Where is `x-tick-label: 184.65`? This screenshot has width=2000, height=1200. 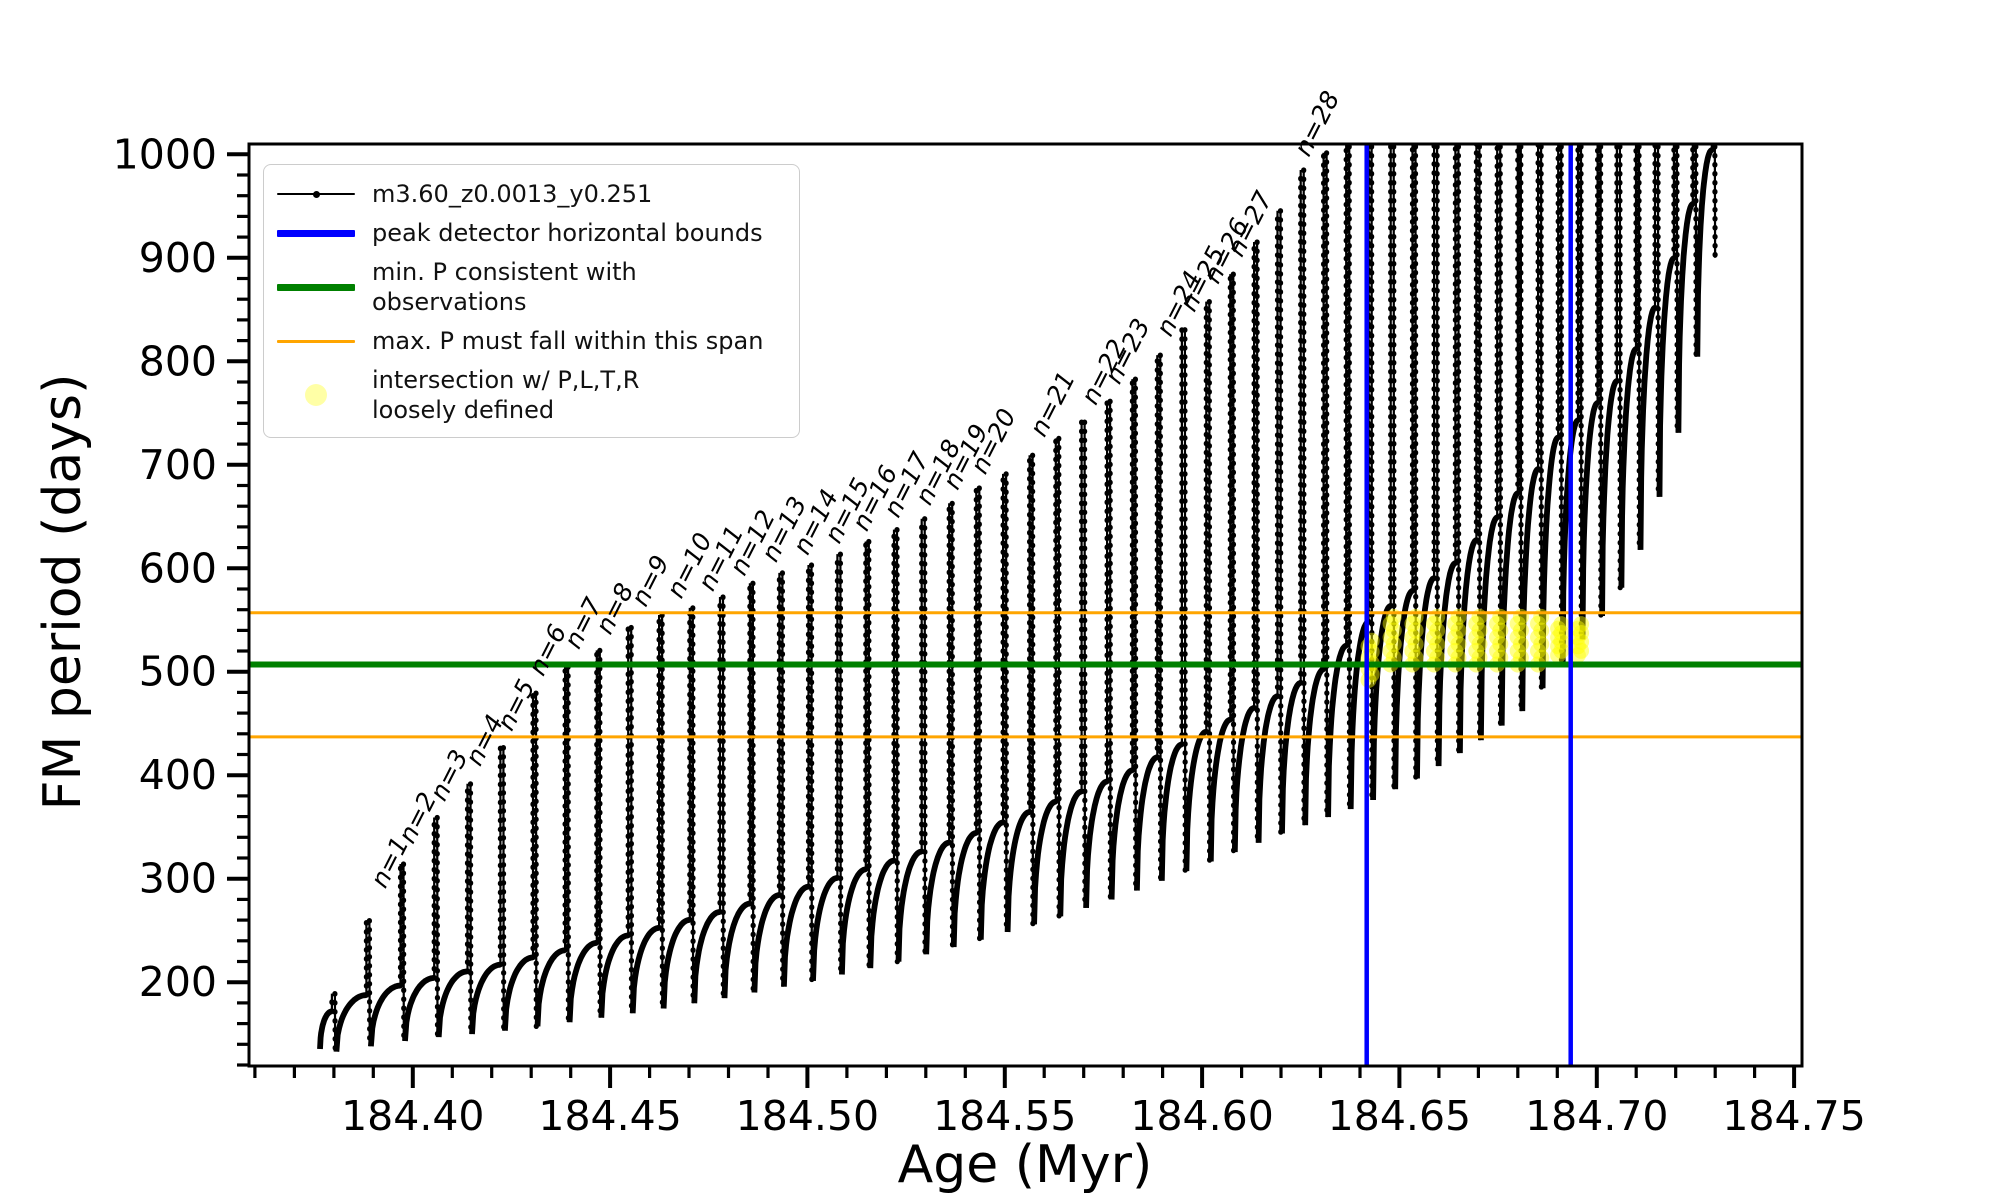 x-tick-label: 184.65 is located at coordinates (1399, 1116).